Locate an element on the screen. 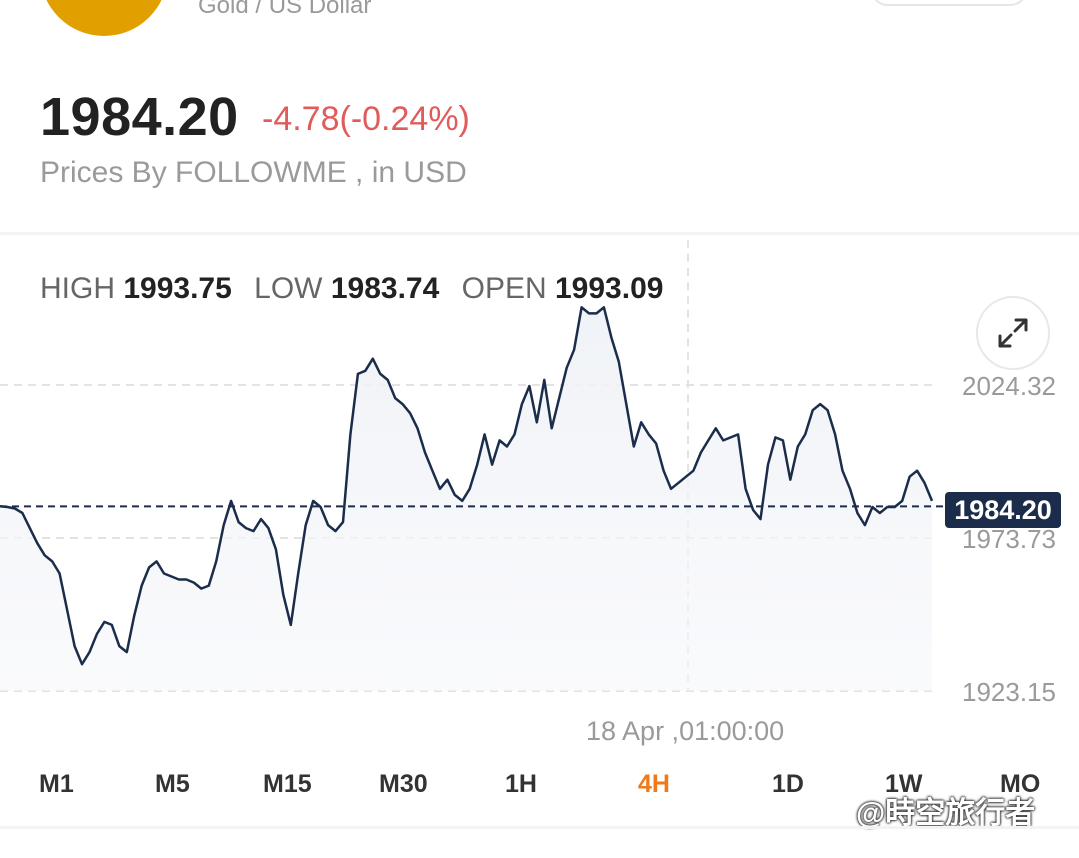 Image resolution: width=1079 pixels, height=858 pixels. open-label: OPEN is located at coordinates (504, 288).